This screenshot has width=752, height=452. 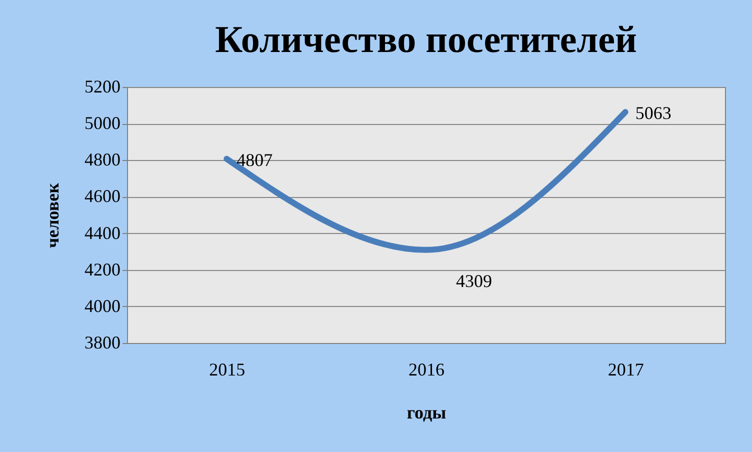 I want to click on data-label: 4807, so click(x=254, y=160).